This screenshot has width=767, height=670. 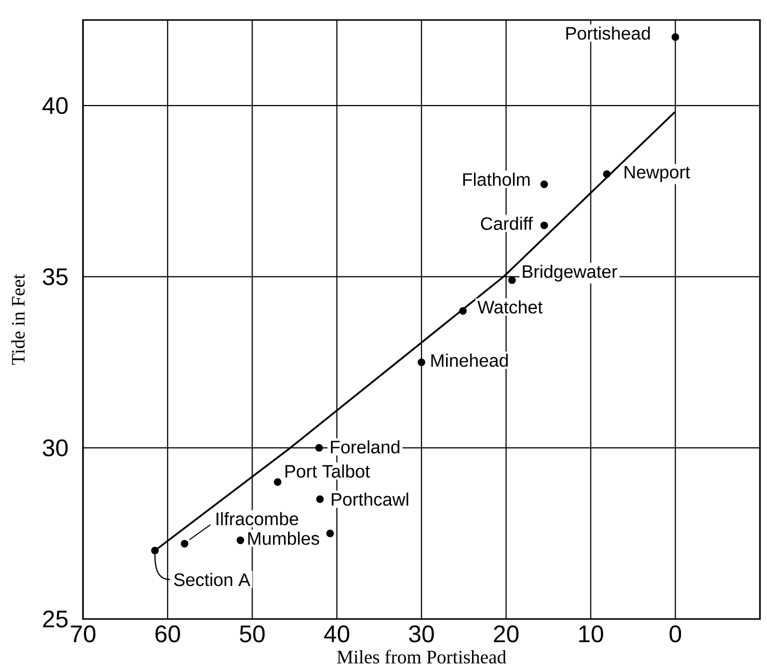 What do you see at coordinates (608, 33) in the screenshot?
I see `annotation: Portishead` at bounding box center [608, 33].